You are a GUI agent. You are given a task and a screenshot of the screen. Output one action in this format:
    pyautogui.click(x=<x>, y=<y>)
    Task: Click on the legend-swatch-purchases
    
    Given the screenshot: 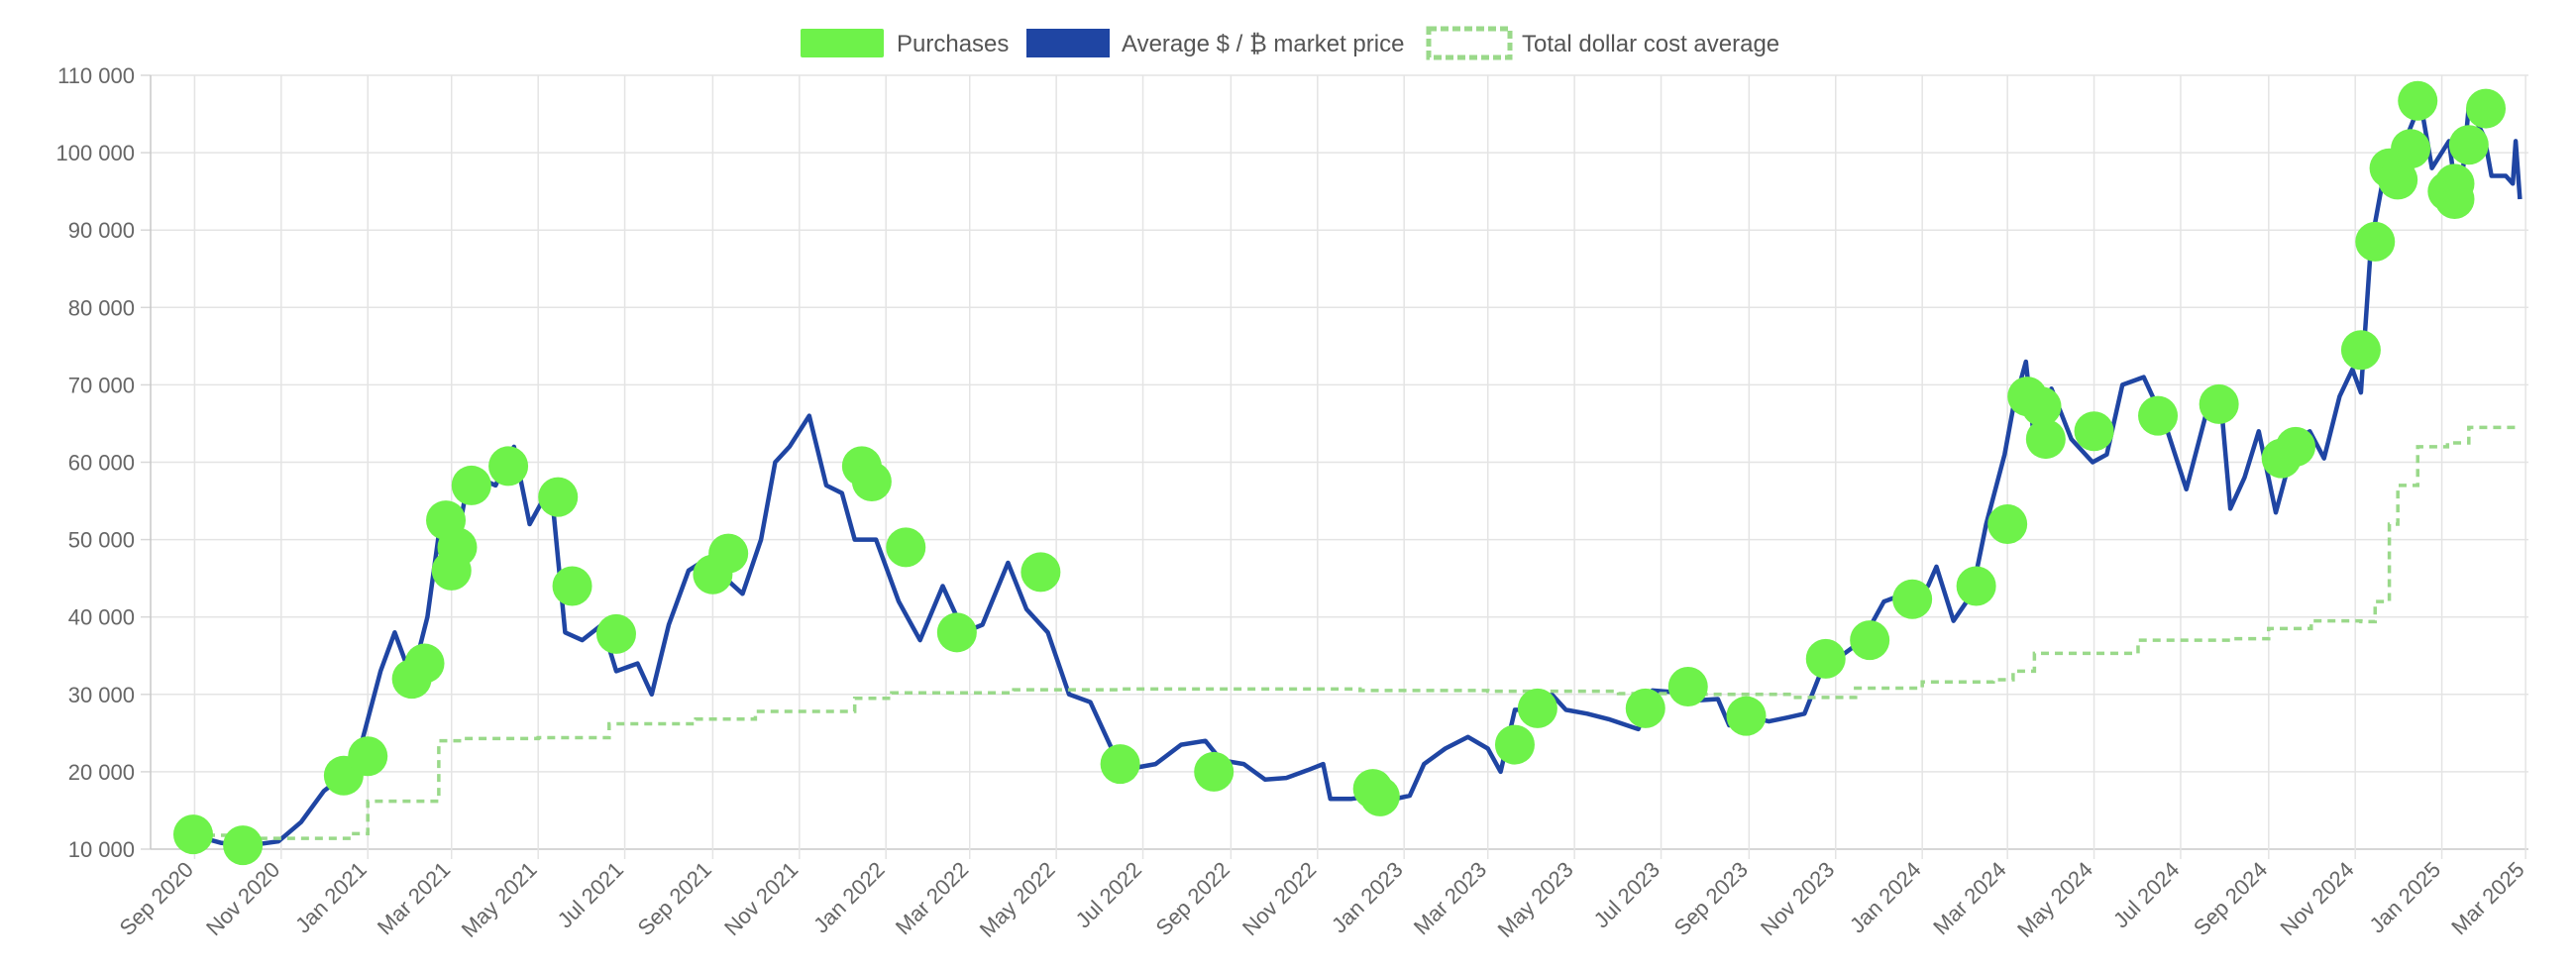 What is the action you would take?
    pyautogui.click(x=842, y=43)
    